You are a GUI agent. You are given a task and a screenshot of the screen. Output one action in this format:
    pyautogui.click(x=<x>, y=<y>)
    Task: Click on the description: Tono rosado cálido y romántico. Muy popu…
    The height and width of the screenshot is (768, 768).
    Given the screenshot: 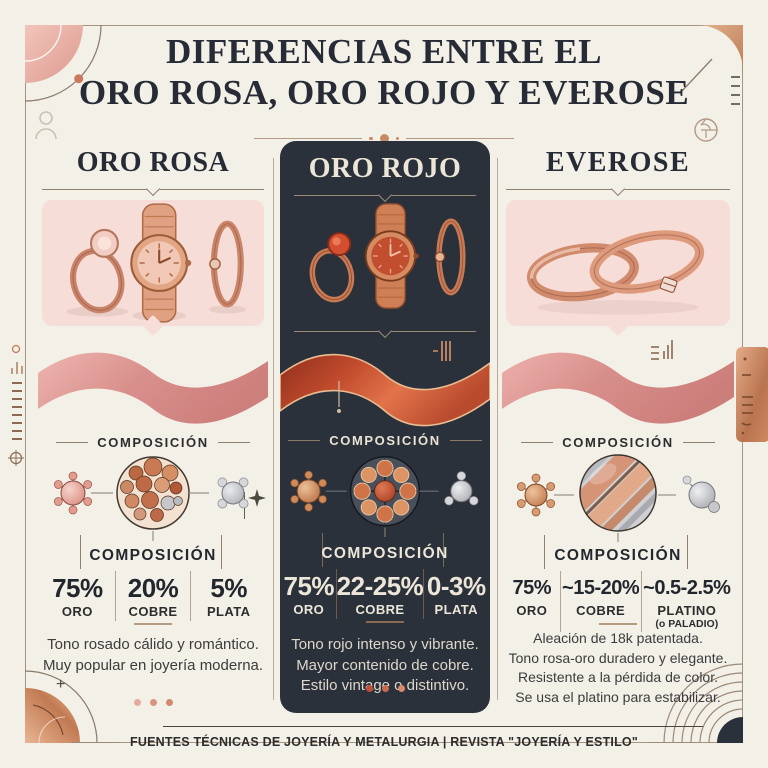 What is the action you would take?
    pyautogui.click(x=153, y=655)
    